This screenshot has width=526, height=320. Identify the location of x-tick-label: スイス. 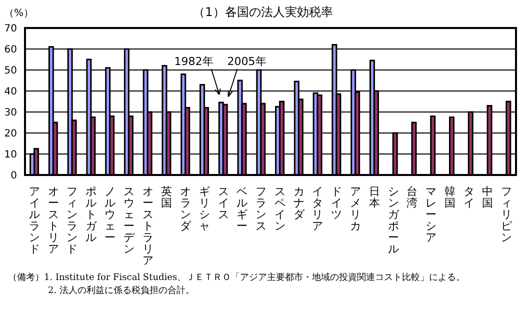
(223, 203).